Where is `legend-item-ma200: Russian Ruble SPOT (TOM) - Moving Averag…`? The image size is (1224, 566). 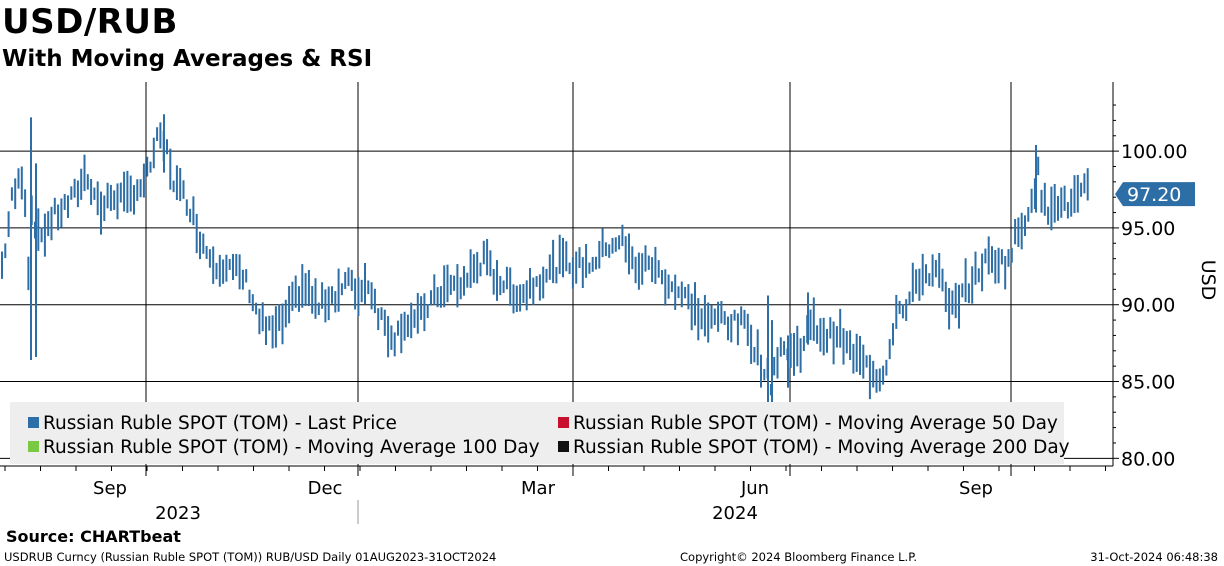 legend-item-ma200: Russian Ruble SPOT (TOM) - Moving Averag… is located at coordinates (814, 448).